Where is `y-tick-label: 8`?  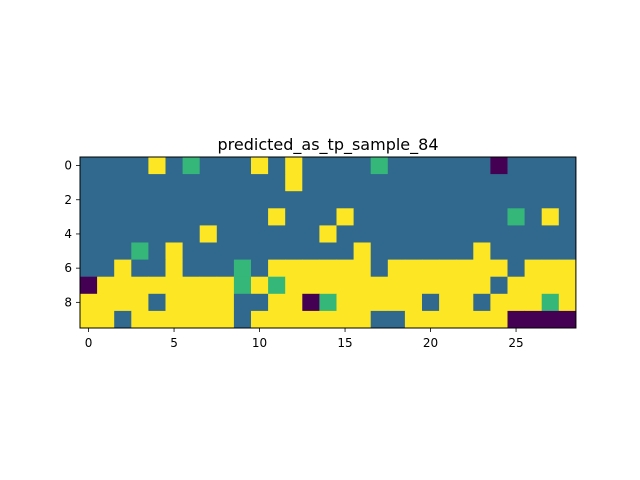
y-tick-label: 8 is located at coordinates (68, 302).